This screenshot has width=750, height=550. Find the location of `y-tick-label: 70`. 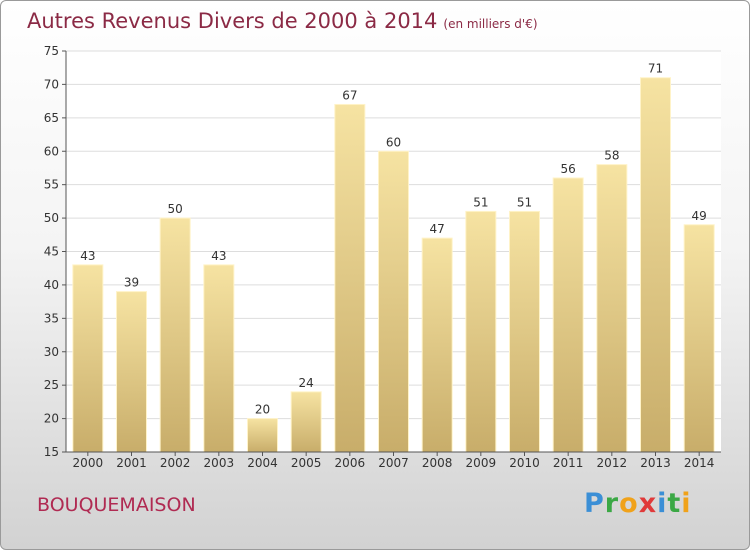

y-tick-label: 70 is located at coordinates (51, 84).